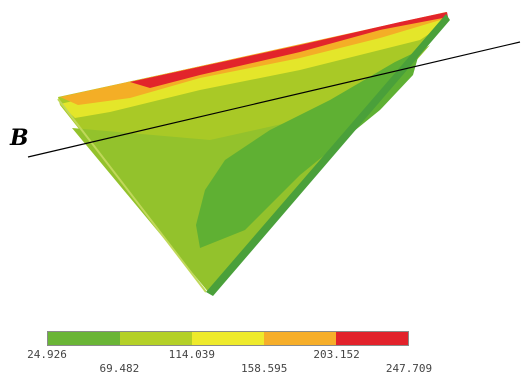  What do you see at coordinates (132, 195) in the screenshot?
I see `contour-edge-left` at bounding box center [132, 195].